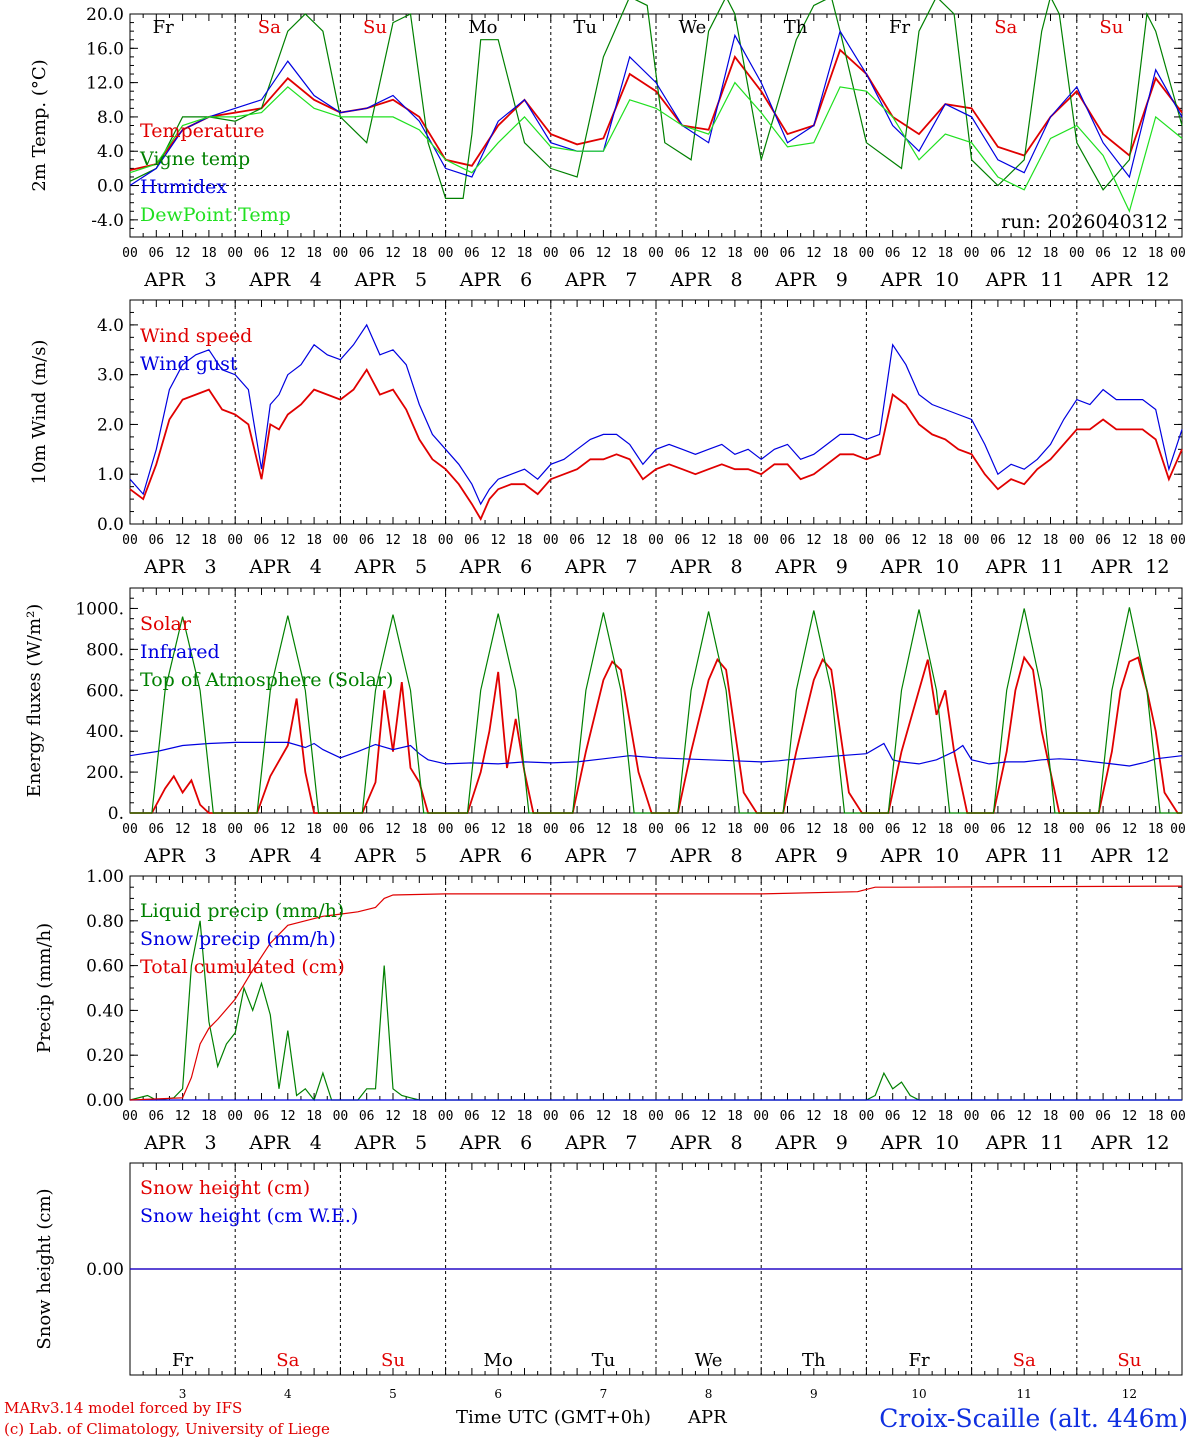  What do you see at coordinates (110, 376) in the screenshot?
I see `y-tick-label: 3.0` at bounding box center [110, 376].